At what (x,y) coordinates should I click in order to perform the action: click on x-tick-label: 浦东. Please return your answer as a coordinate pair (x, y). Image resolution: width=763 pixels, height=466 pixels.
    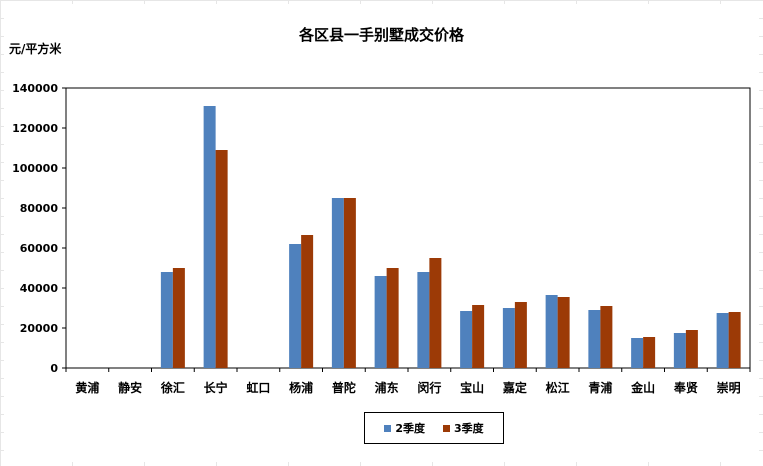
    Looking at the image, I should click on (387, 387).